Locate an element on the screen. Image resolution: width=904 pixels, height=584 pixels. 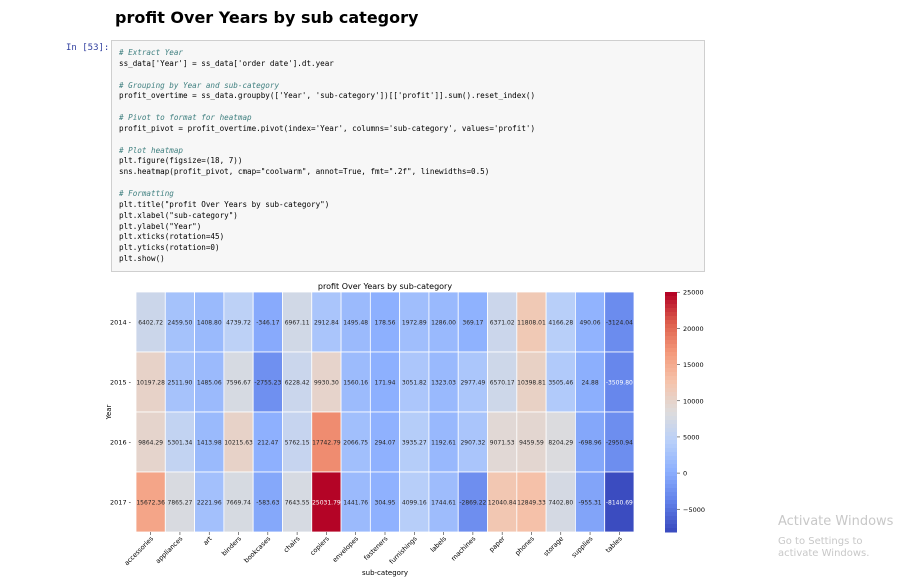
y-tick-label: 2016 - is located at coordinates (121, 443).